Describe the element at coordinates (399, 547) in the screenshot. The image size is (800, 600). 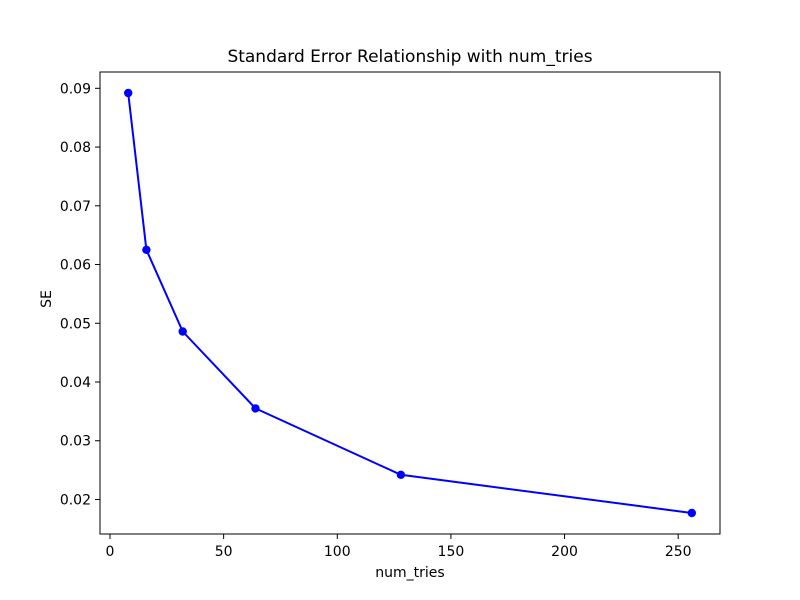
I see `x-axis-ticks: 0 50 100 150 200 250` at that location.